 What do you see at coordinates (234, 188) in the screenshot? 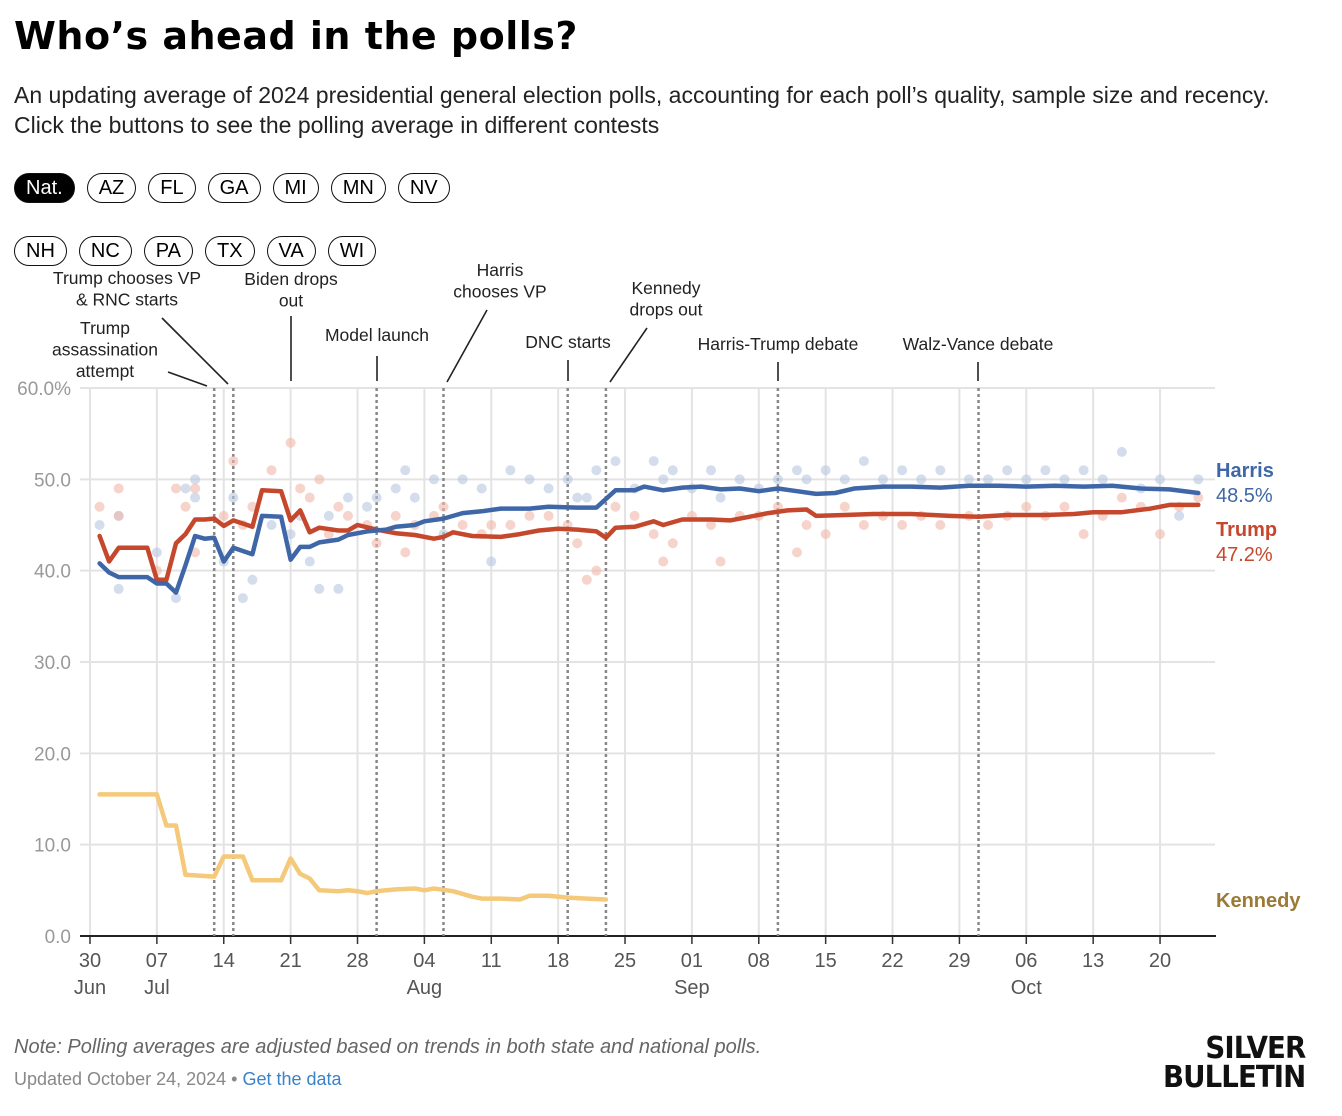
I see `contest-button-ga: GA` at bounding box center [234, 188].